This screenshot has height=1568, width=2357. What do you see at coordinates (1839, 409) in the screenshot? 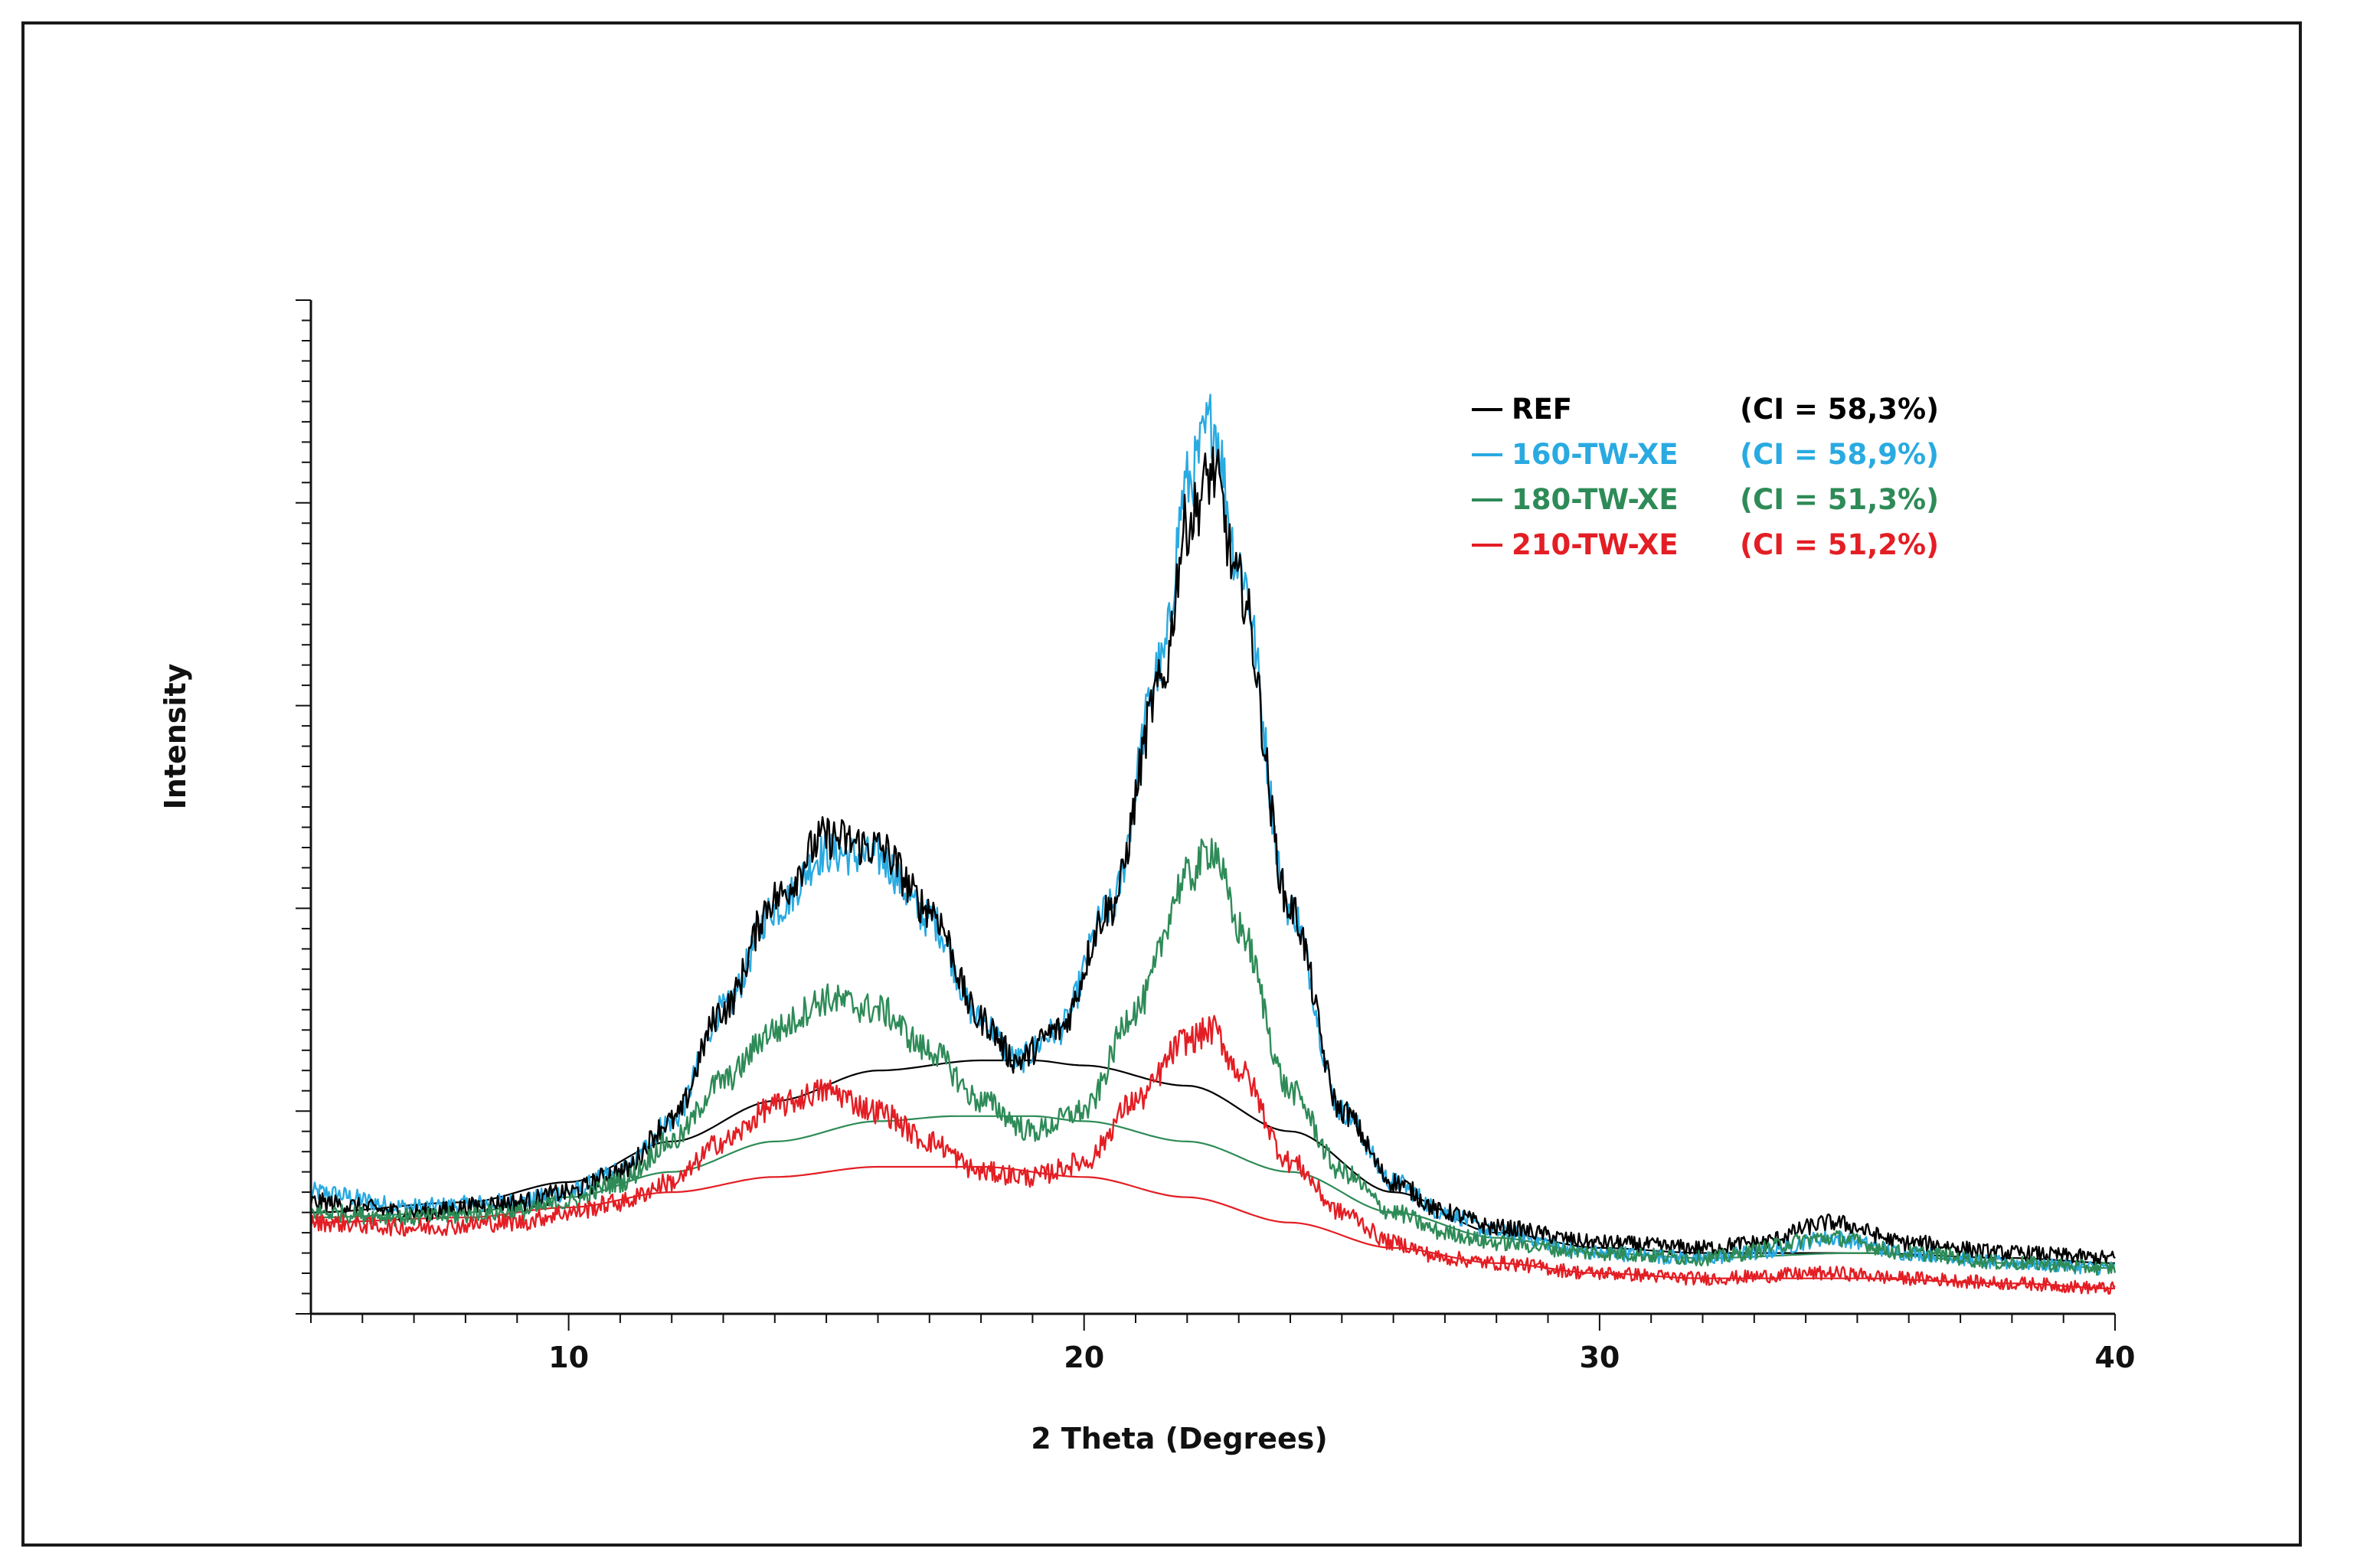
I see `legend-ci-ref: (CI = 58,3%)` at bounding box center [1839, 409].